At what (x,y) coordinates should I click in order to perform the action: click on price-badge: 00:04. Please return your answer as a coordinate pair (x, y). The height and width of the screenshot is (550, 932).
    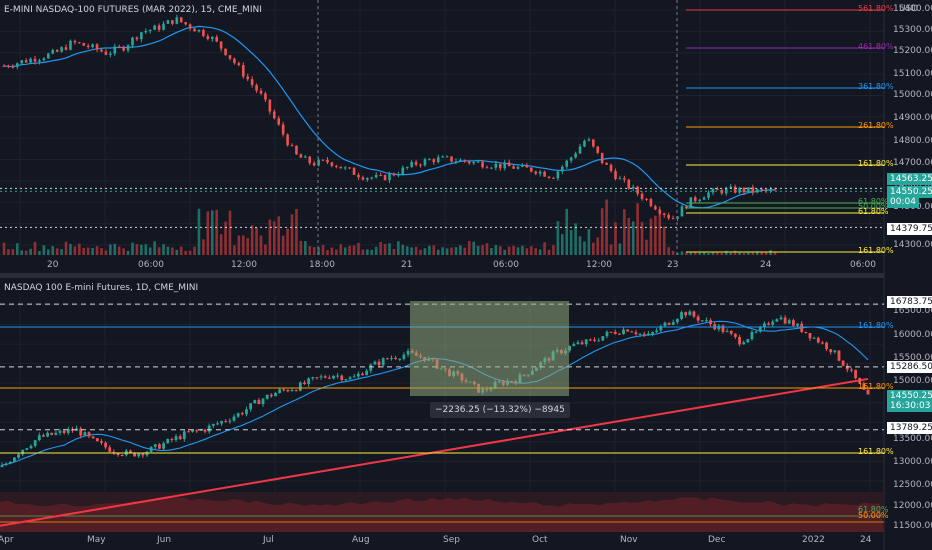
    Looking at the image, I should click on (903, 202).